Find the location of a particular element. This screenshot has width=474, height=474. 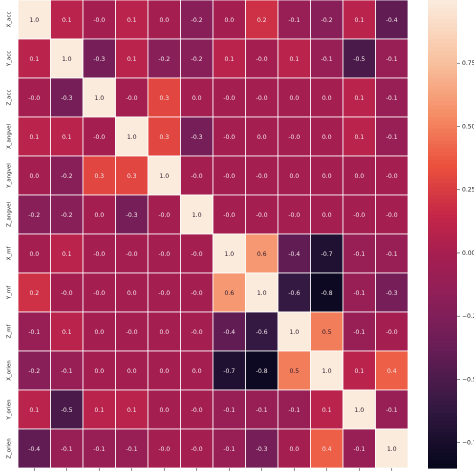

colorbar-tick-label: 0.25 is located at coordinates (468, 190).